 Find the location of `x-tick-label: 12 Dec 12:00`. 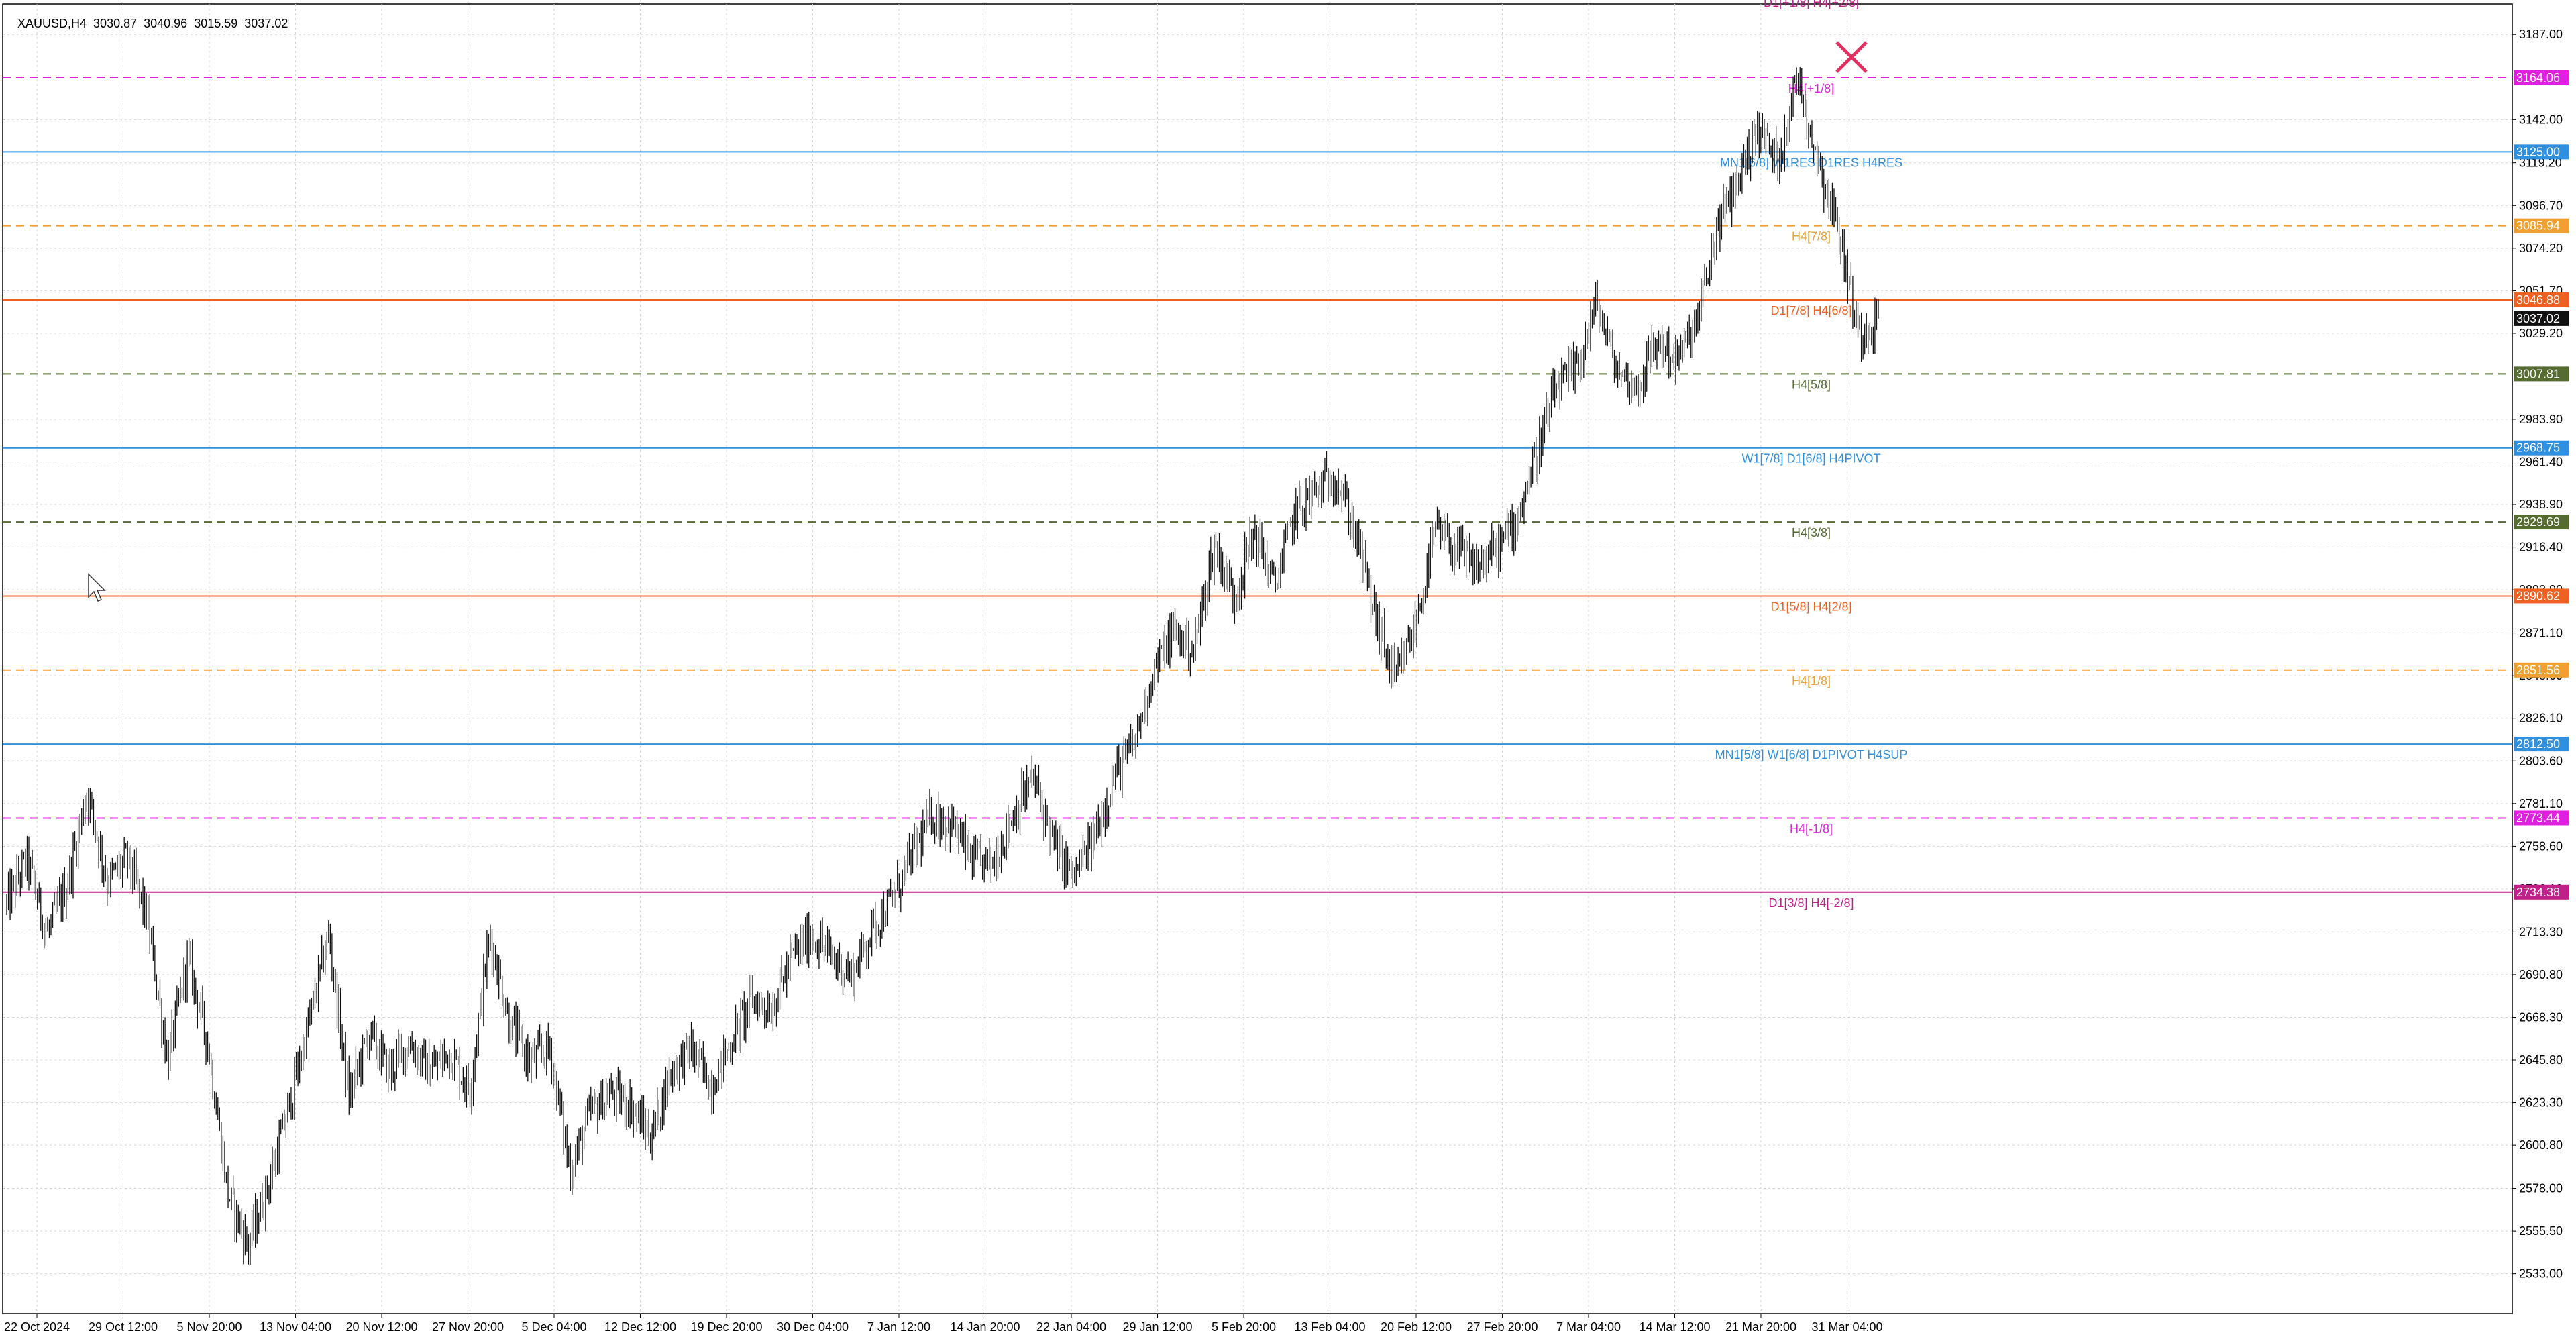

x-tick-label: 12 Dec 12:00 is located at coordinates (640, 1327).